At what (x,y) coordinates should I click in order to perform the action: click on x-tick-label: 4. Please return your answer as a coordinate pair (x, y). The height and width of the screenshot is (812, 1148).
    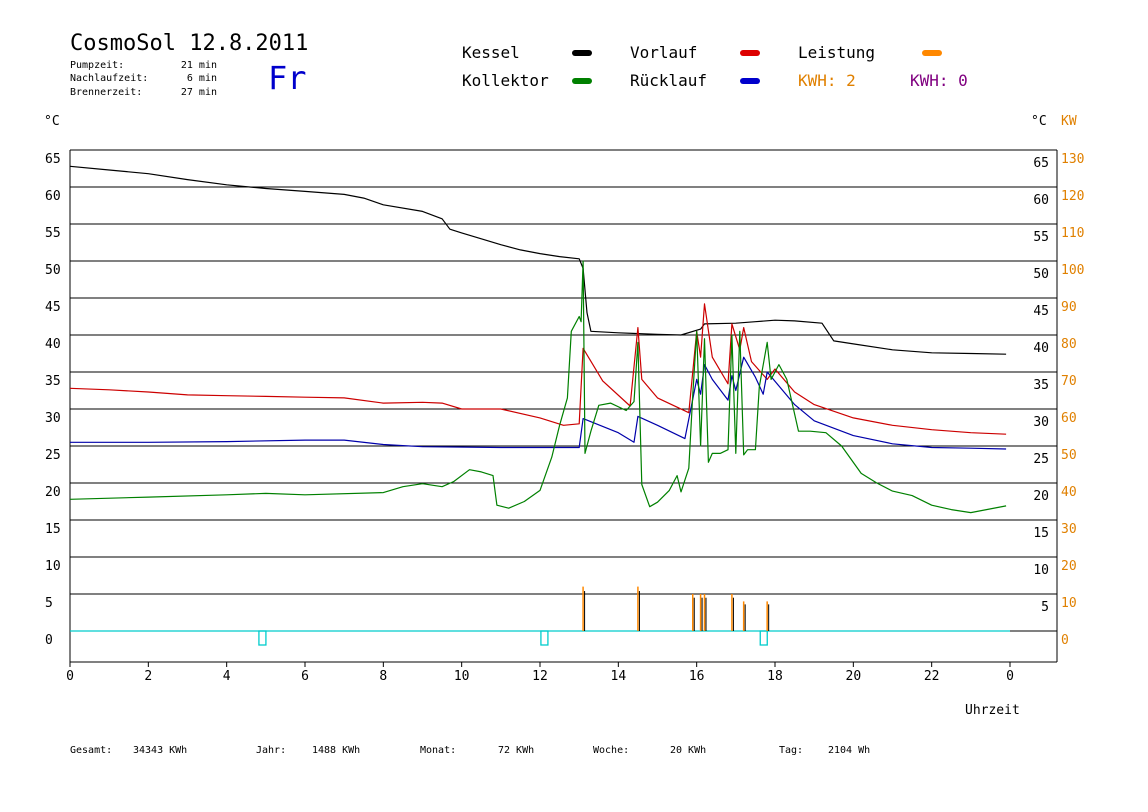
    Looking at the image, I should click on (227, 676).